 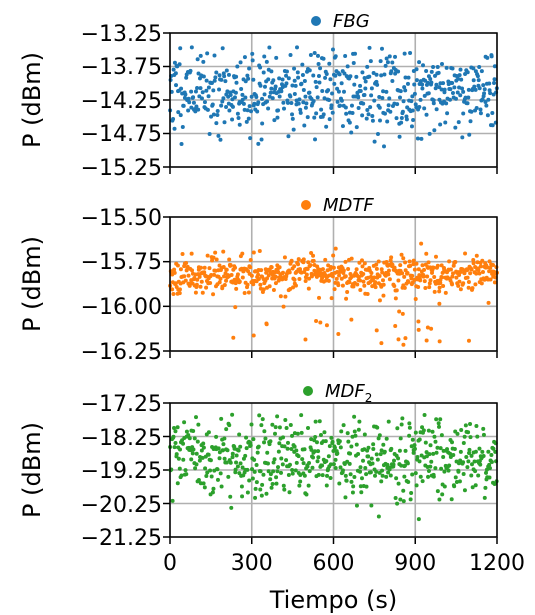 I want to click on ytick-label: −15.75, so click(x=121, y=262).